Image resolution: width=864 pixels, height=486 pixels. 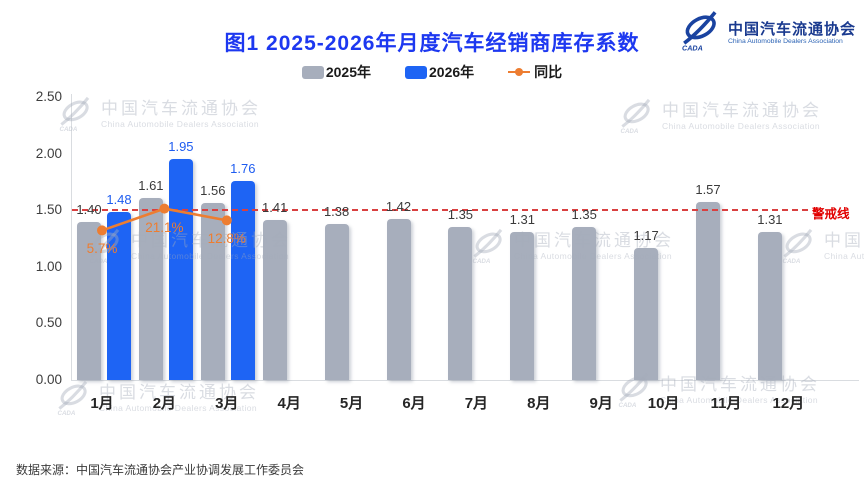 I want to click on yoy-value-label: 12.8%, so click(x=226, y=239).